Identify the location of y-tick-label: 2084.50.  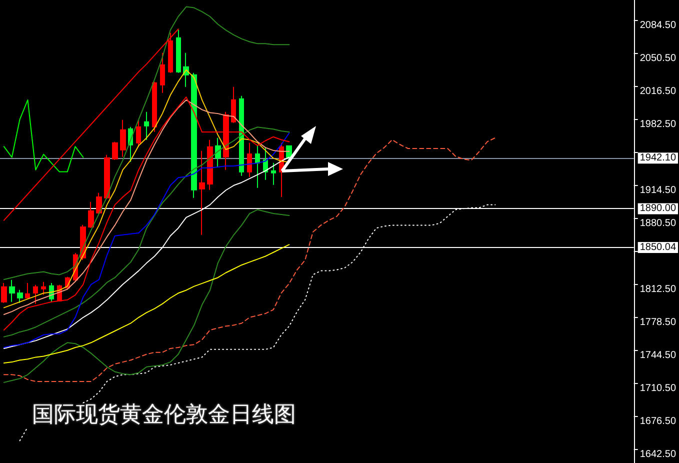
(658, 25).